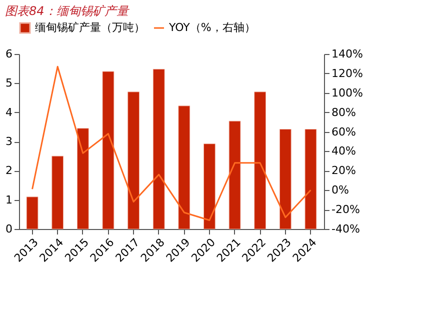 The image size is (443, 321). I want to click on chart-title: 图表84：缅甸锡矿产量, so click(67, 11).